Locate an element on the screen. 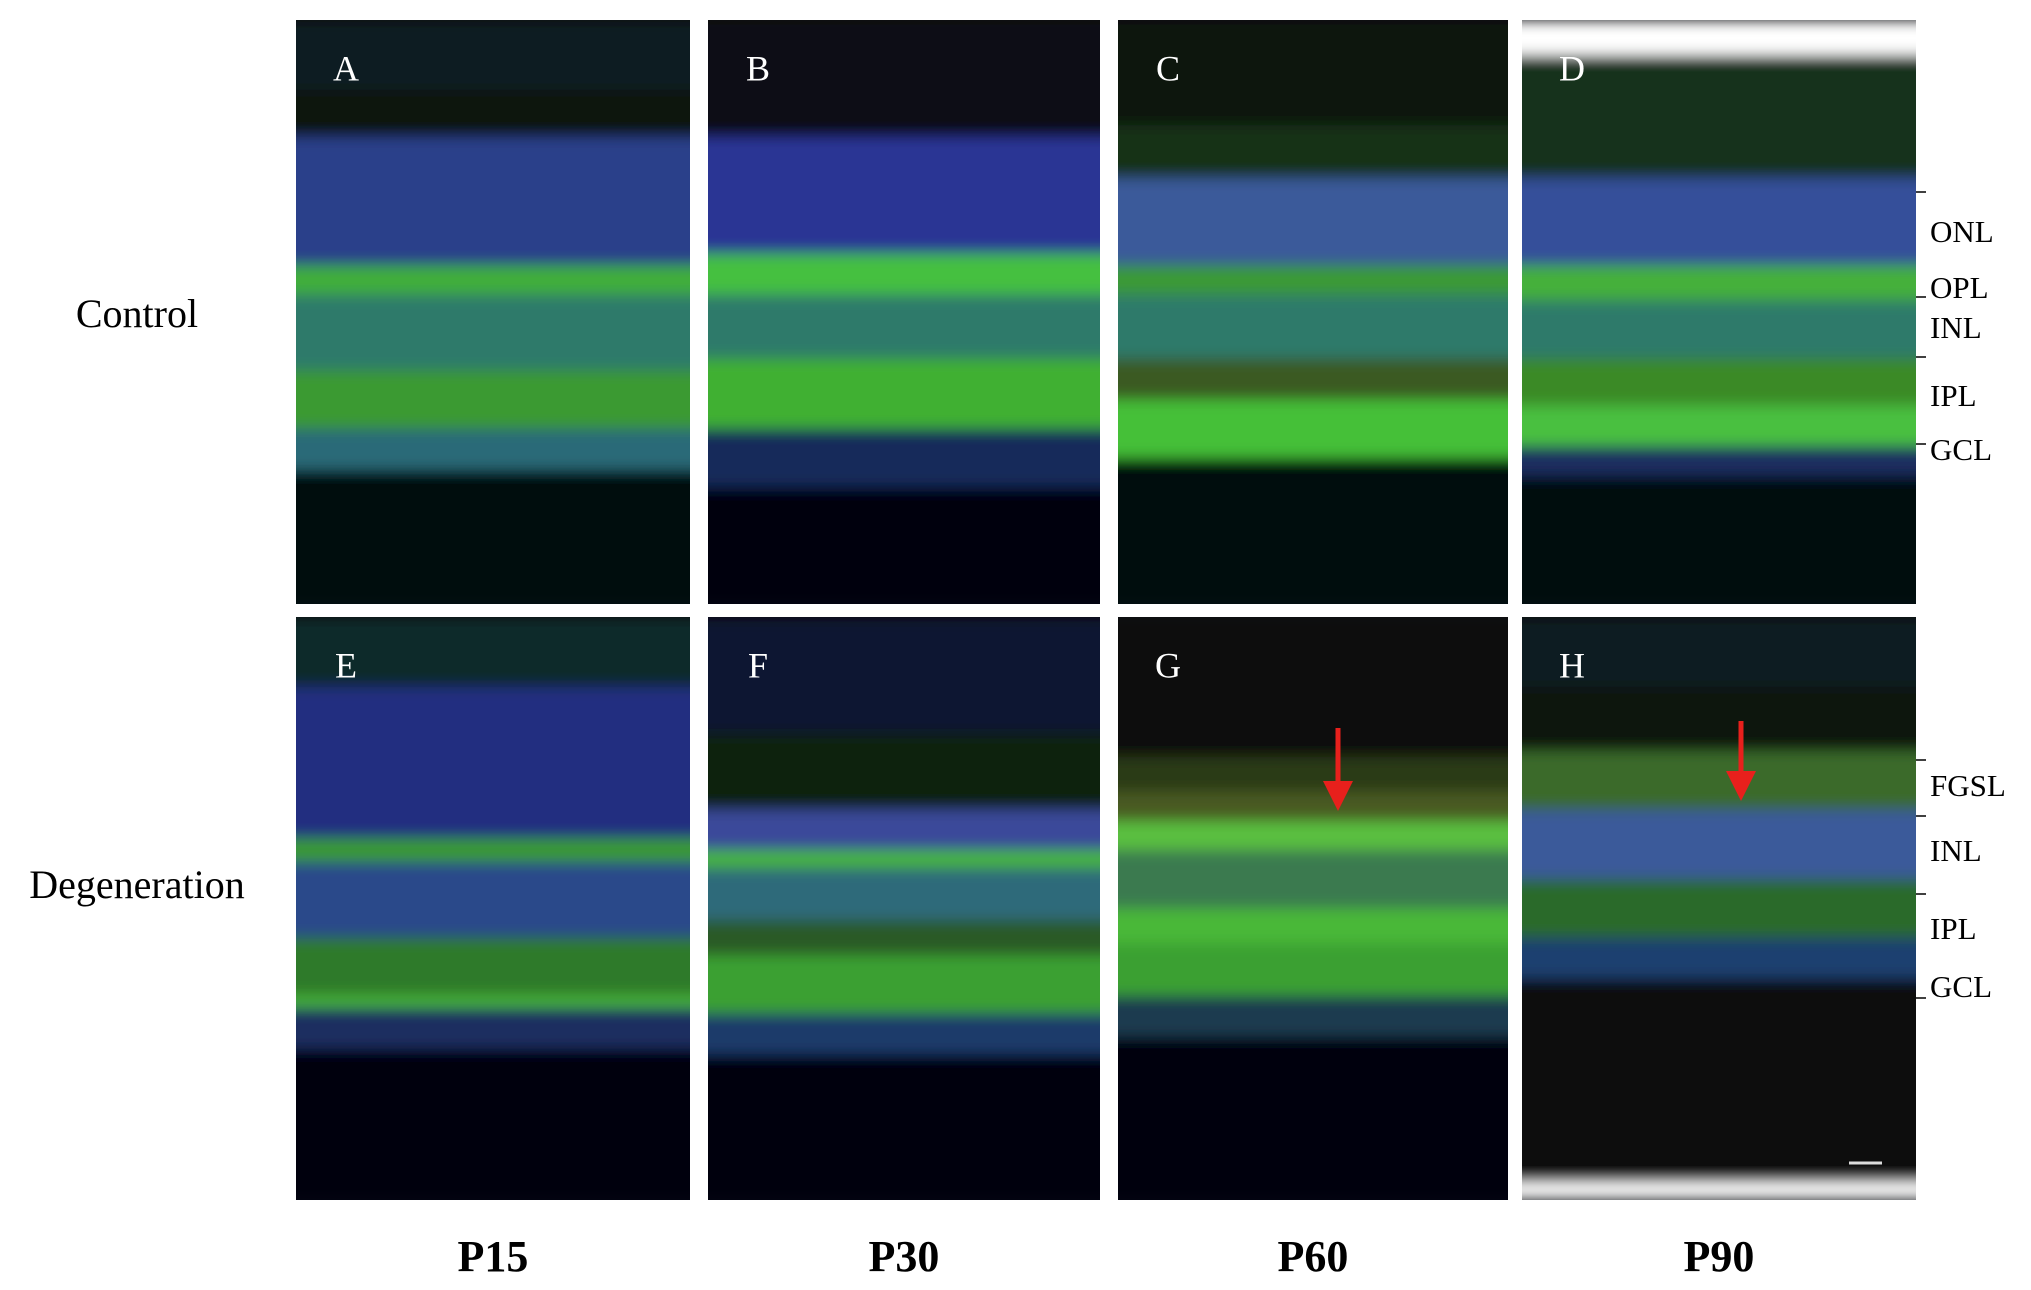 This screenshot has height=1290, width=2031. panel-letter: G is located at coordinates (1168, 665).